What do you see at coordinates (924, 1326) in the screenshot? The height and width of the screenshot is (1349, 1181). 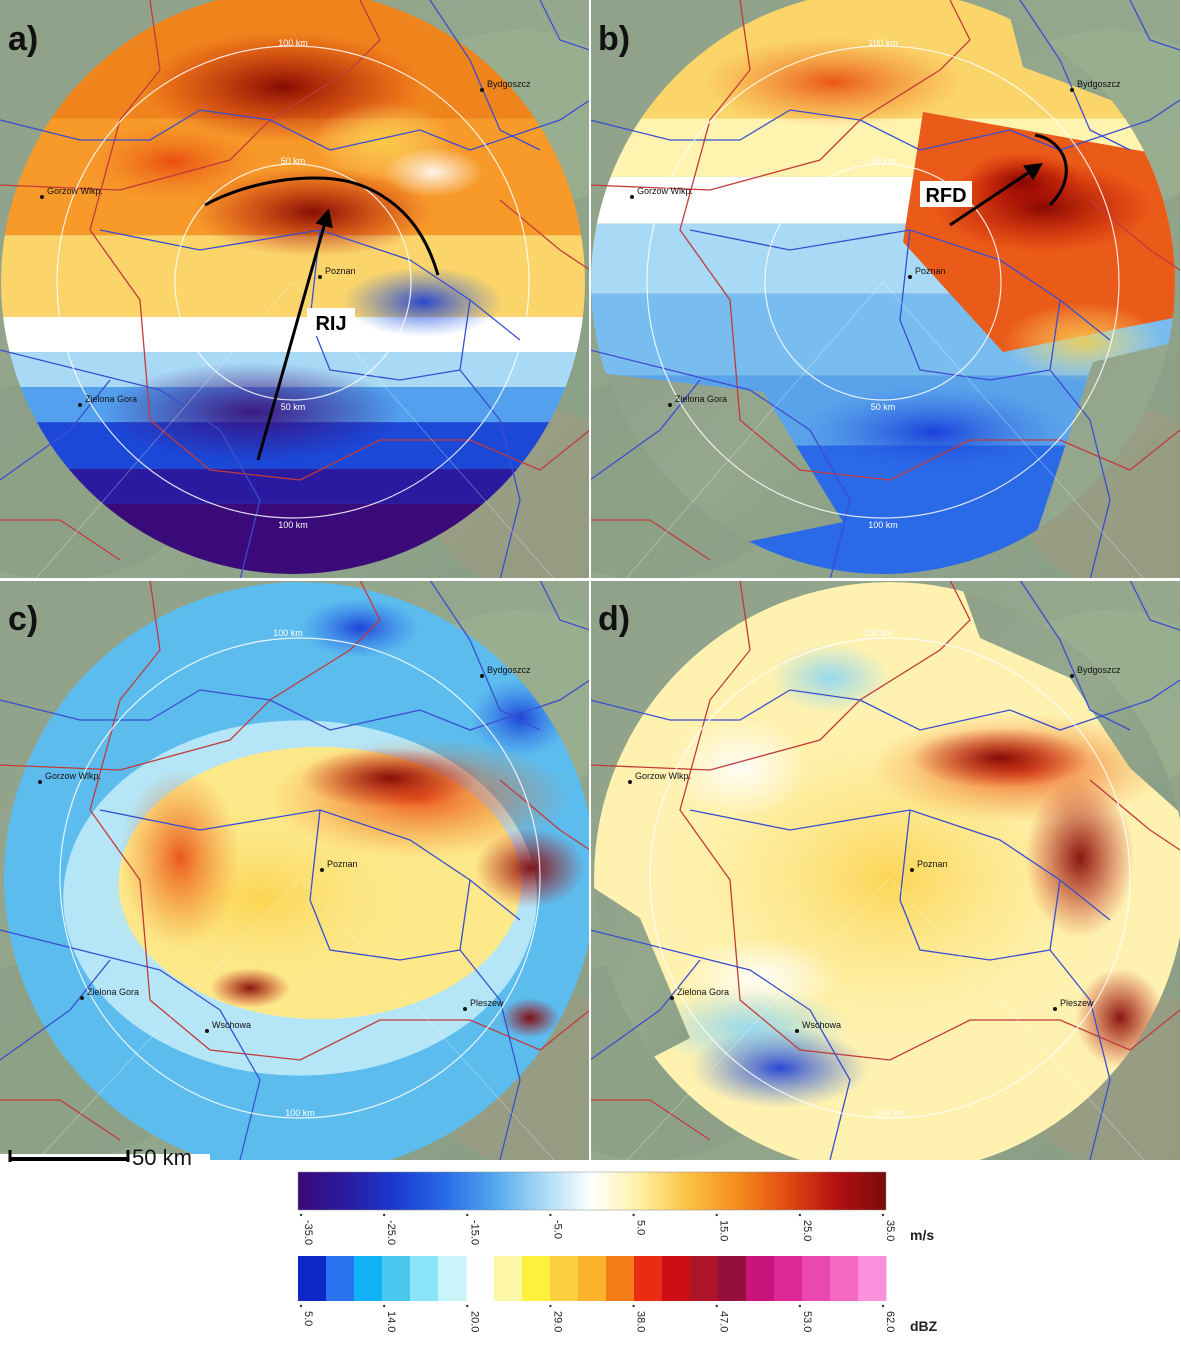 I see `reflectivity-legend-unit: dBZ` at bounding box center [924, 1326].